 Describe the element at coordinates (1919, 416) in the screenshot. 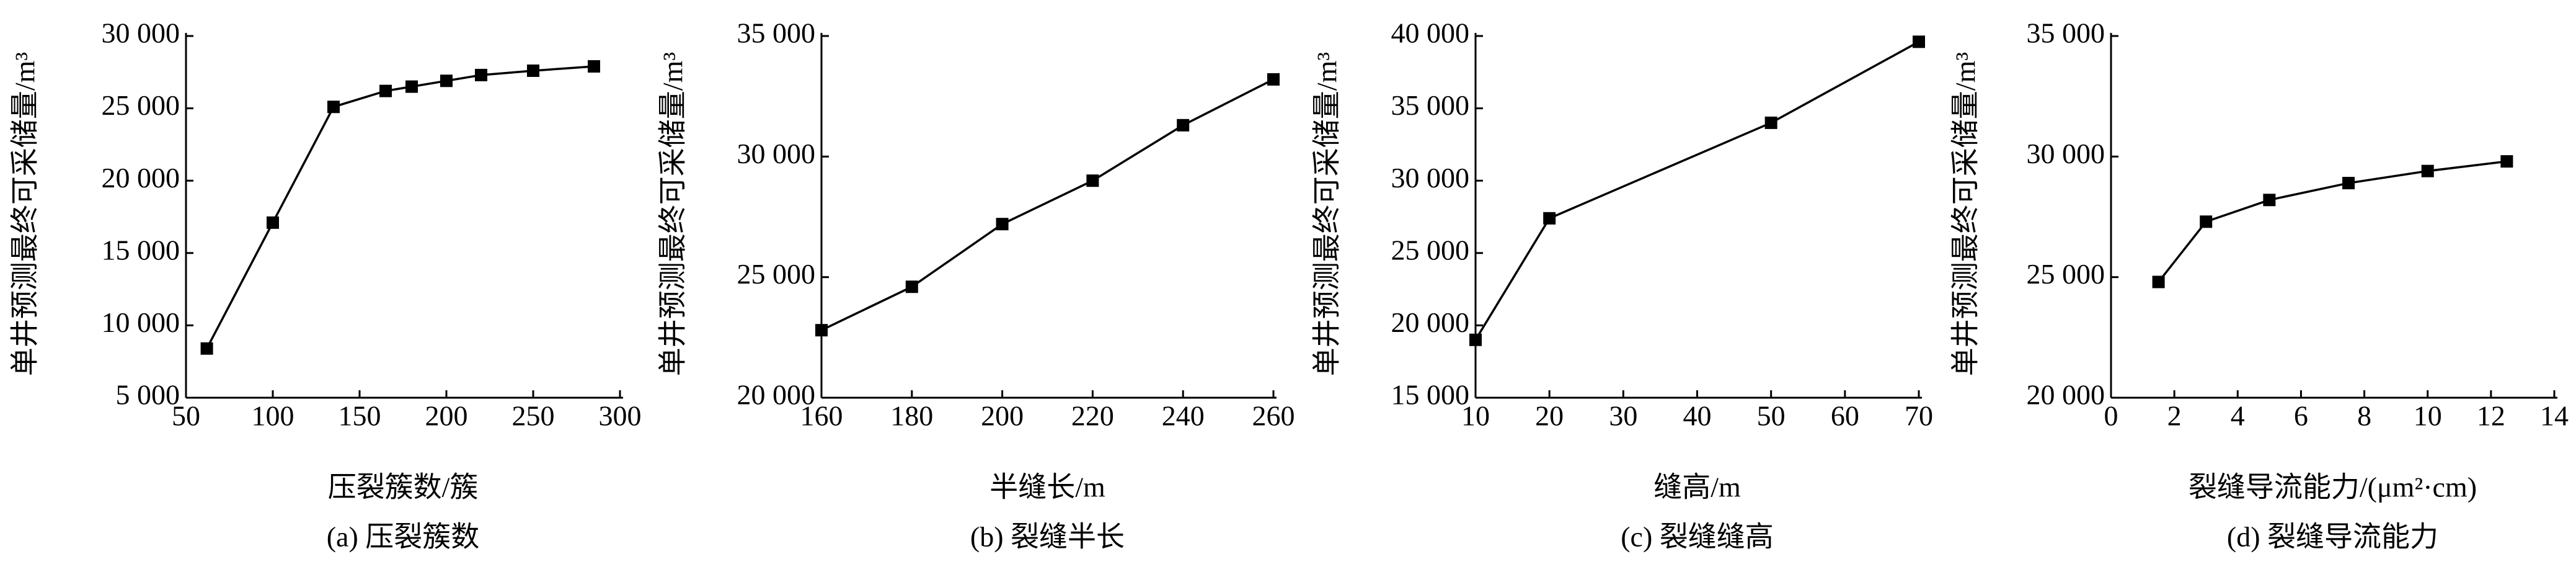

I see `x-tick-label: 70` at that location.